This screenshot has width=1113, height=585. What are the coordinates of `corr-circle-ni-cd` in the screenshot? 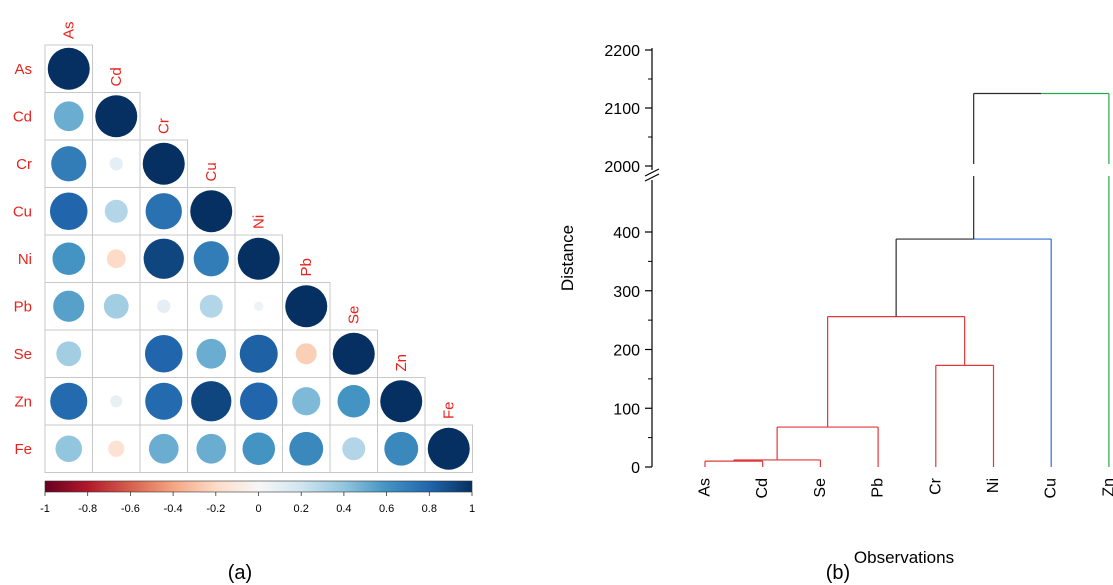 It's located at (116, 259).